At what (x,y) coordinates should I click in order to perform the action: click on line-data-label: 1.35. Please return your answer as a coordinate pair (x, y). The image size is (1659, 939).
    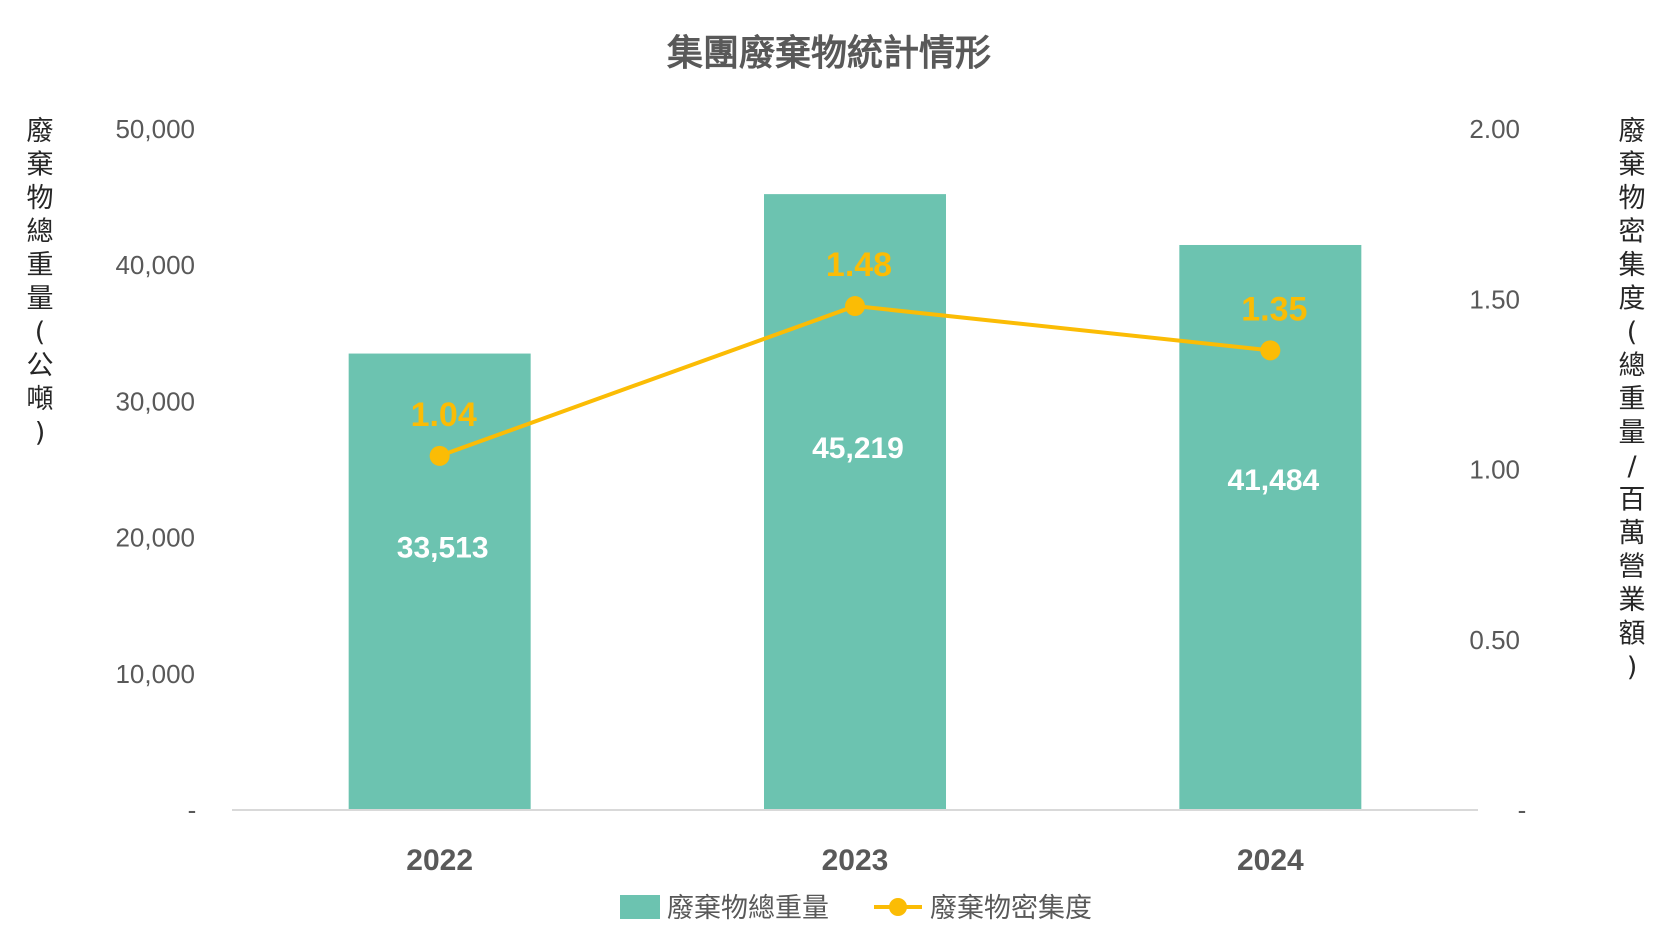
    Looking at the image, I should click on (1274, 309).